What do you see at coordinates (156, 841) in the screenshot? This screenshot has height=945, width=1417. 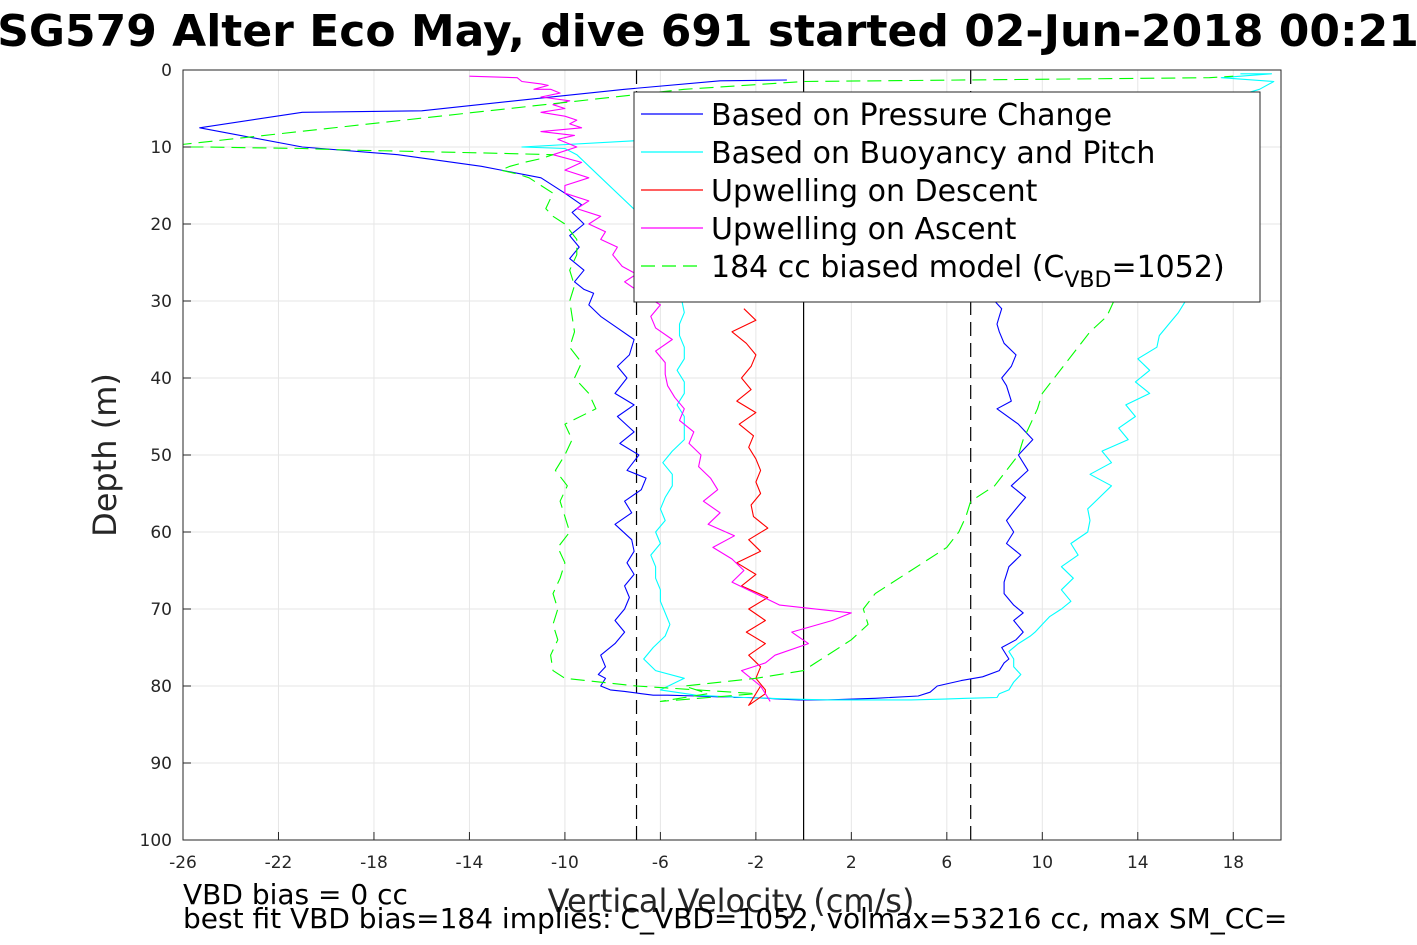 I see `y-tick-label: 100` at bounding box center [156, 841].